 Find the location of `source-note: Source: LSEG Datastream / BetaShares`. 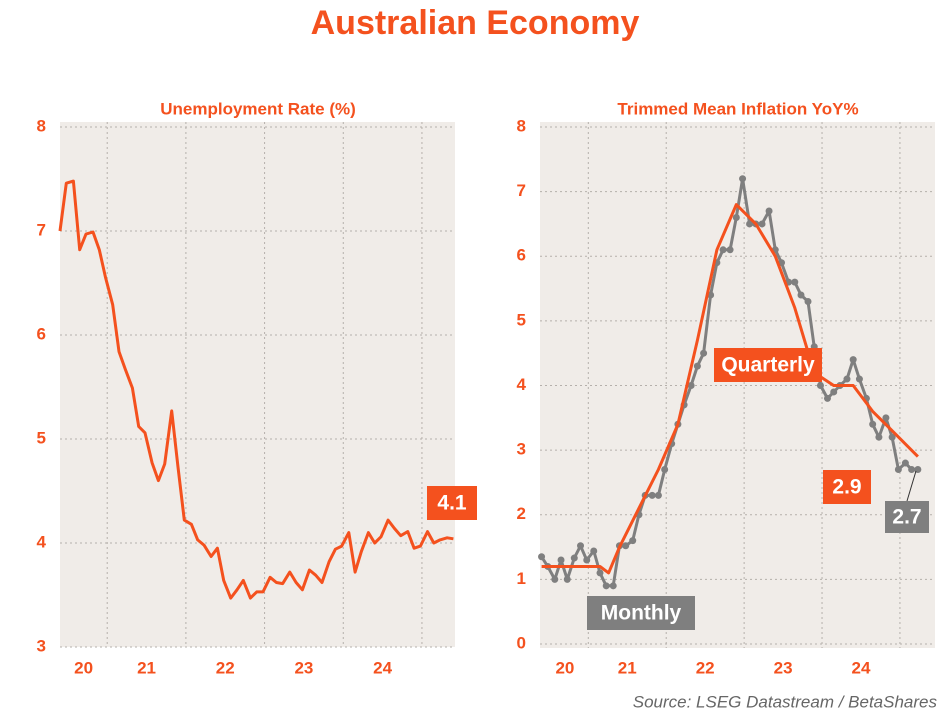

source-note: Source: LSEG Datastream / BetaShares is located at coordinates (785, 701).